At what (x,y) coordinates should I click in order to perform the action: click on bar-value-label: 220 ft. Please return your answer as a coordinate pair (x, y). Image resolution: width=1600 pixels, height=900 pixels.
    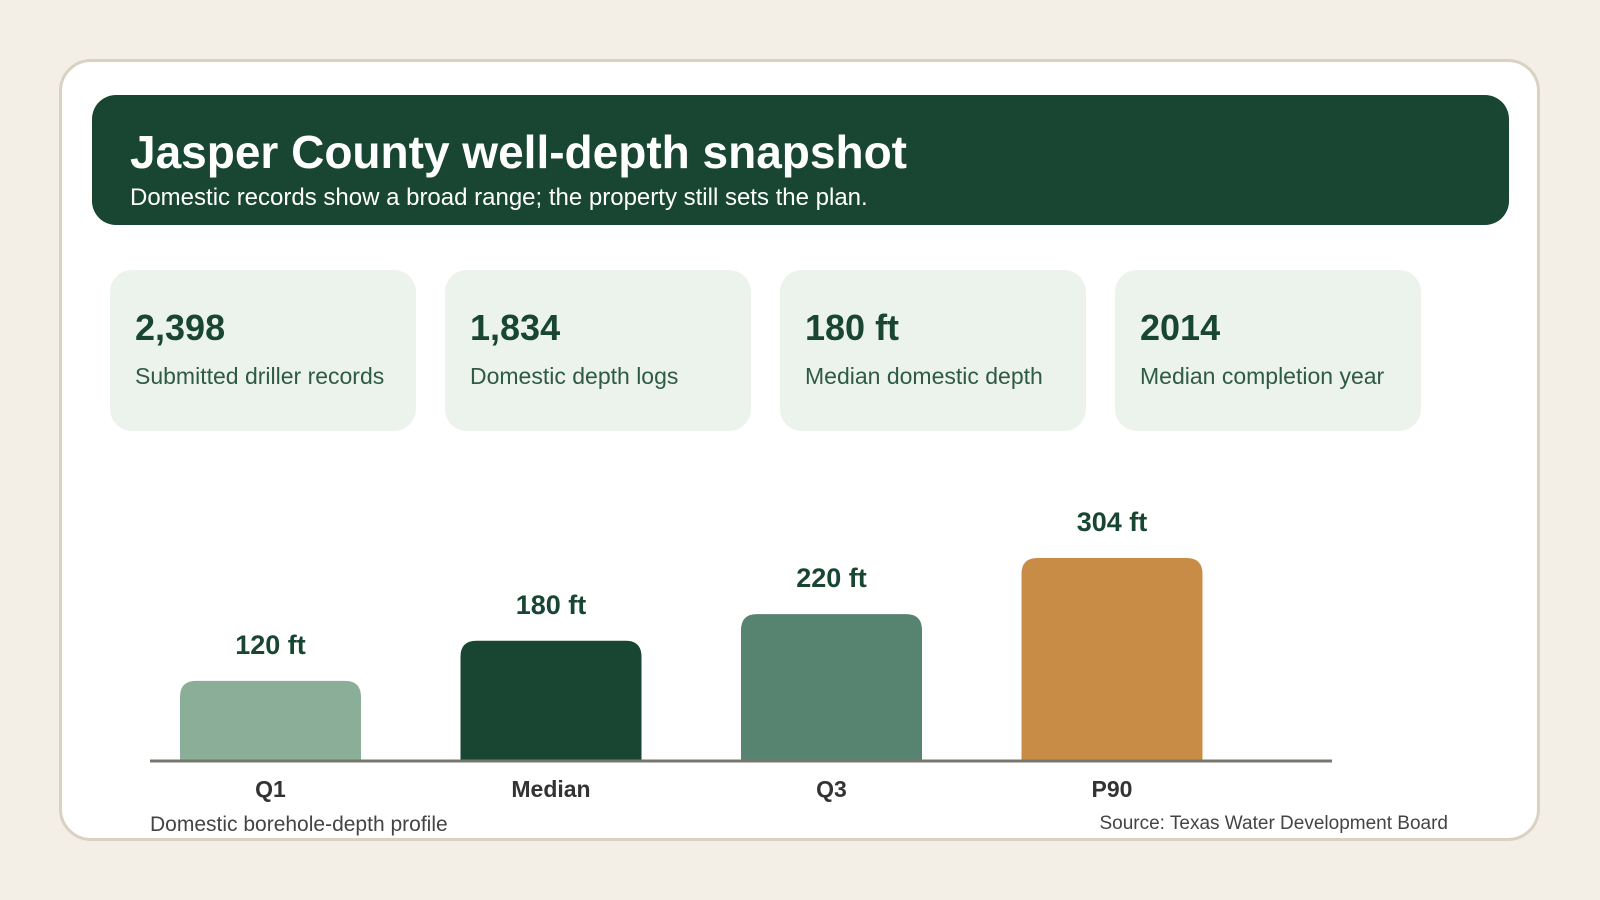
    Looking at the image, I should click on (831, 578).